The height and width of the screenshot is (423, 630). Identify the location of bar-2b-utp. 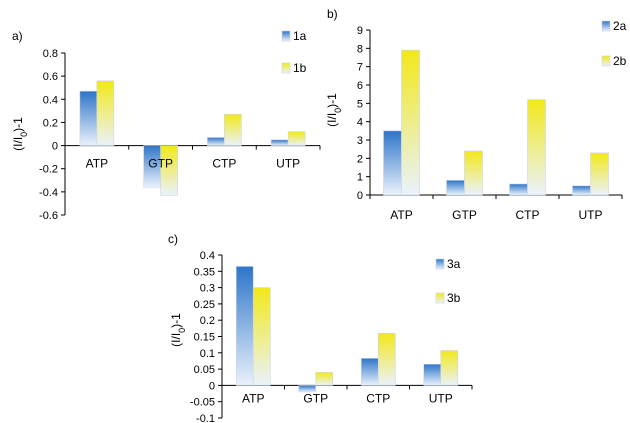
(599, 174).